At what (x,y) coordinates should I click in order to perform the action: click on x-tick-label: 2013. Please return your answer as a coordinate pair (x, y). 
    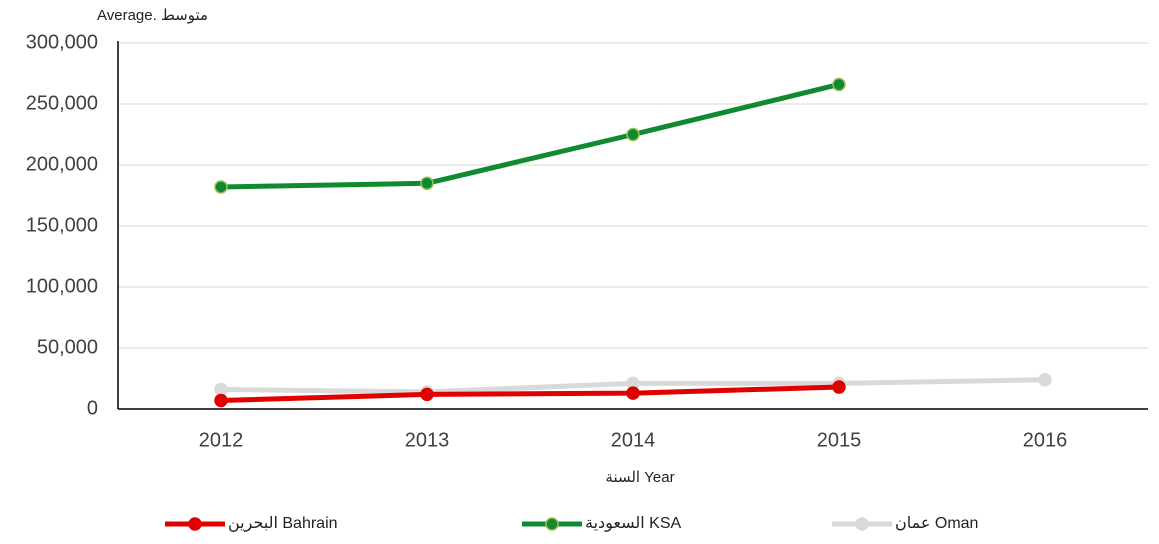
    Looking at the image, I should click on (427, 440).